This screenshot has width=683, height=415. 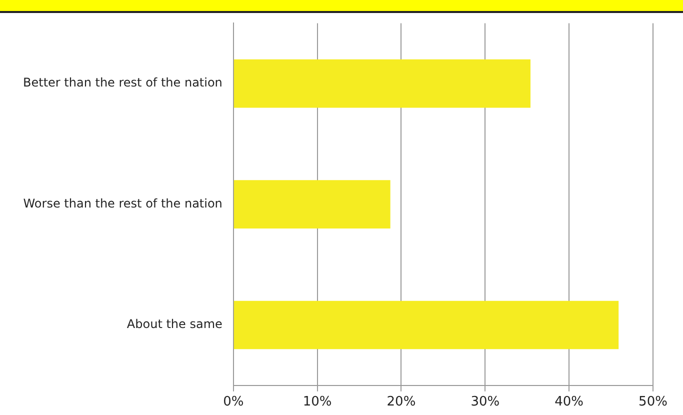 What do you see at coordinates (122, 203) in the screenshot?
I see `y-tick-label: Worse than the rest of the nation` at bounding box center [122, 203].